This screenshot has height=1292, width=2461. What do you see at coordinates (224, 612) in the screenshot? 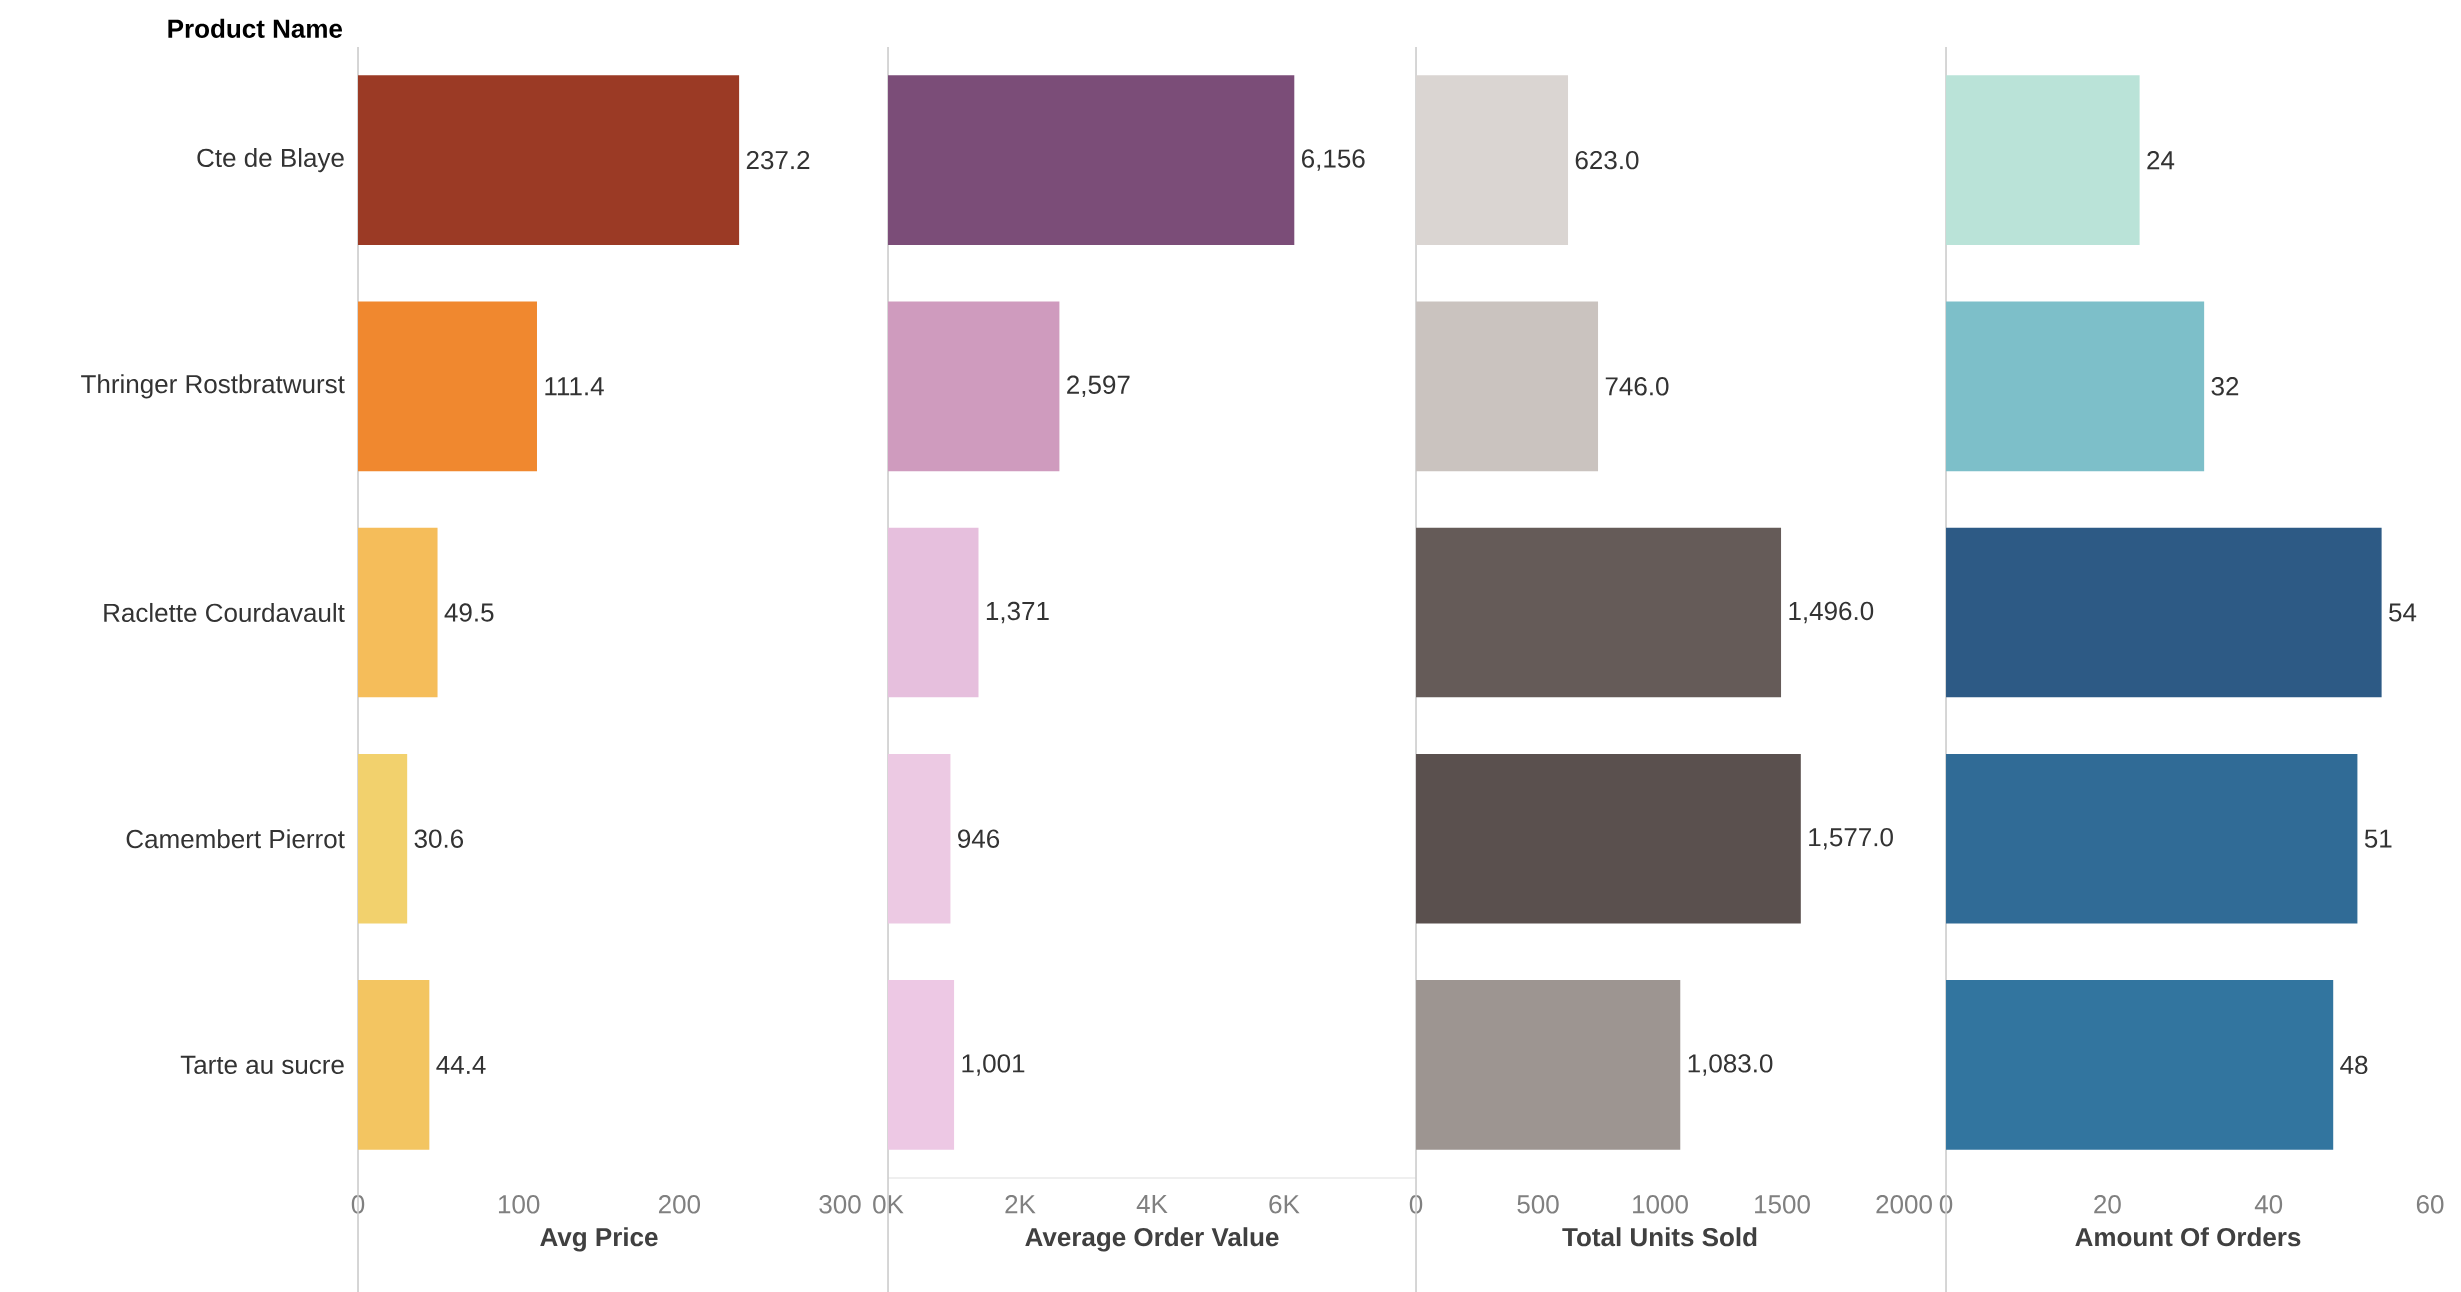
I see `y-tick-label: Raclette Courdavault` at bounding box center [224, 612].